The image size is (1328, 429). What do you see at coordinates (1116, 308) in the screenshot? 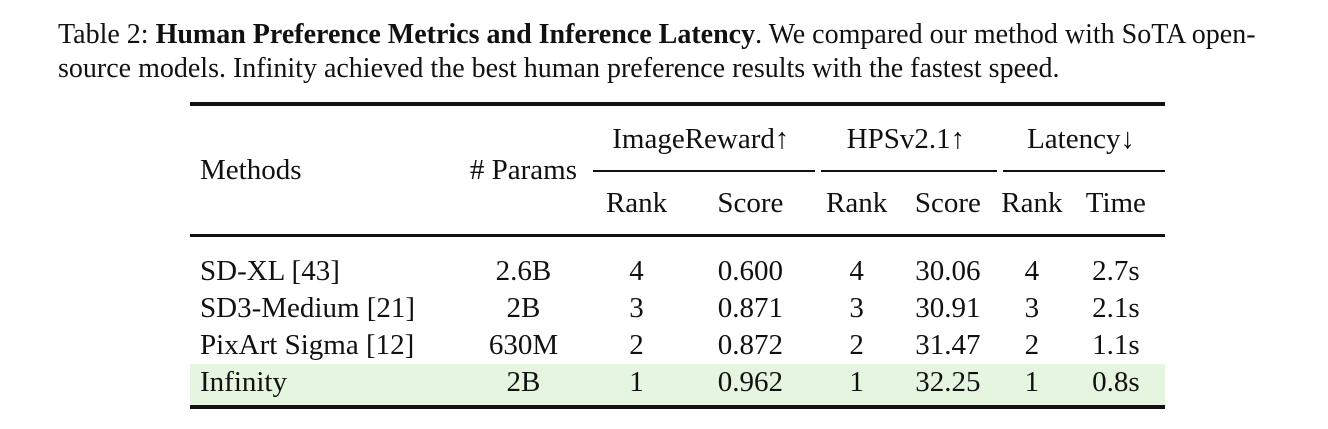
I see `cell-lat-time: 2.1s` at bounding box center [1116, 308].